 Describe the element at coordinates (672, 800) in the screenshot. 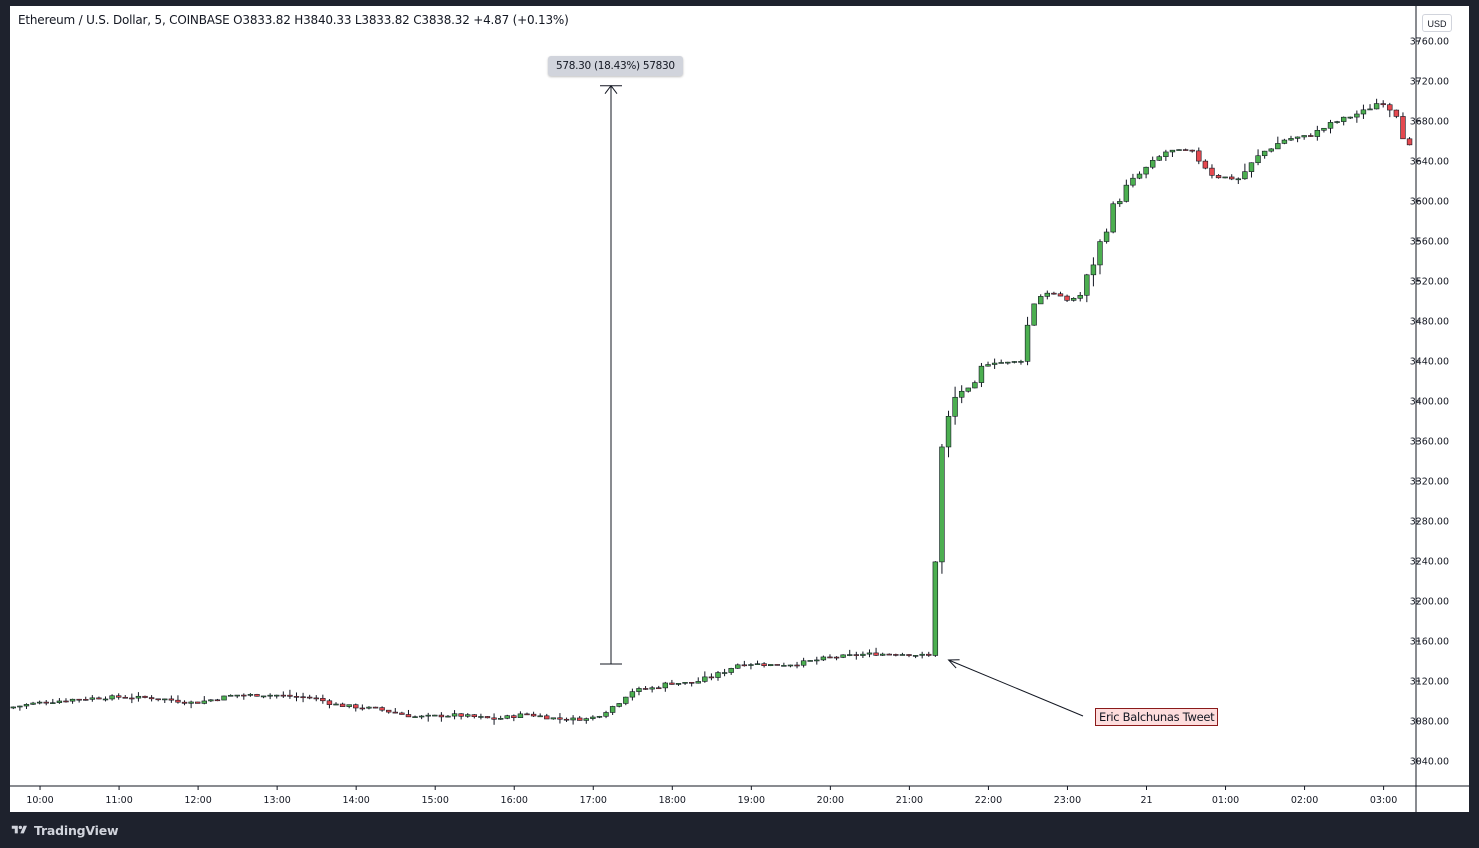

I see `time-tick-label: 18:00` at that location.